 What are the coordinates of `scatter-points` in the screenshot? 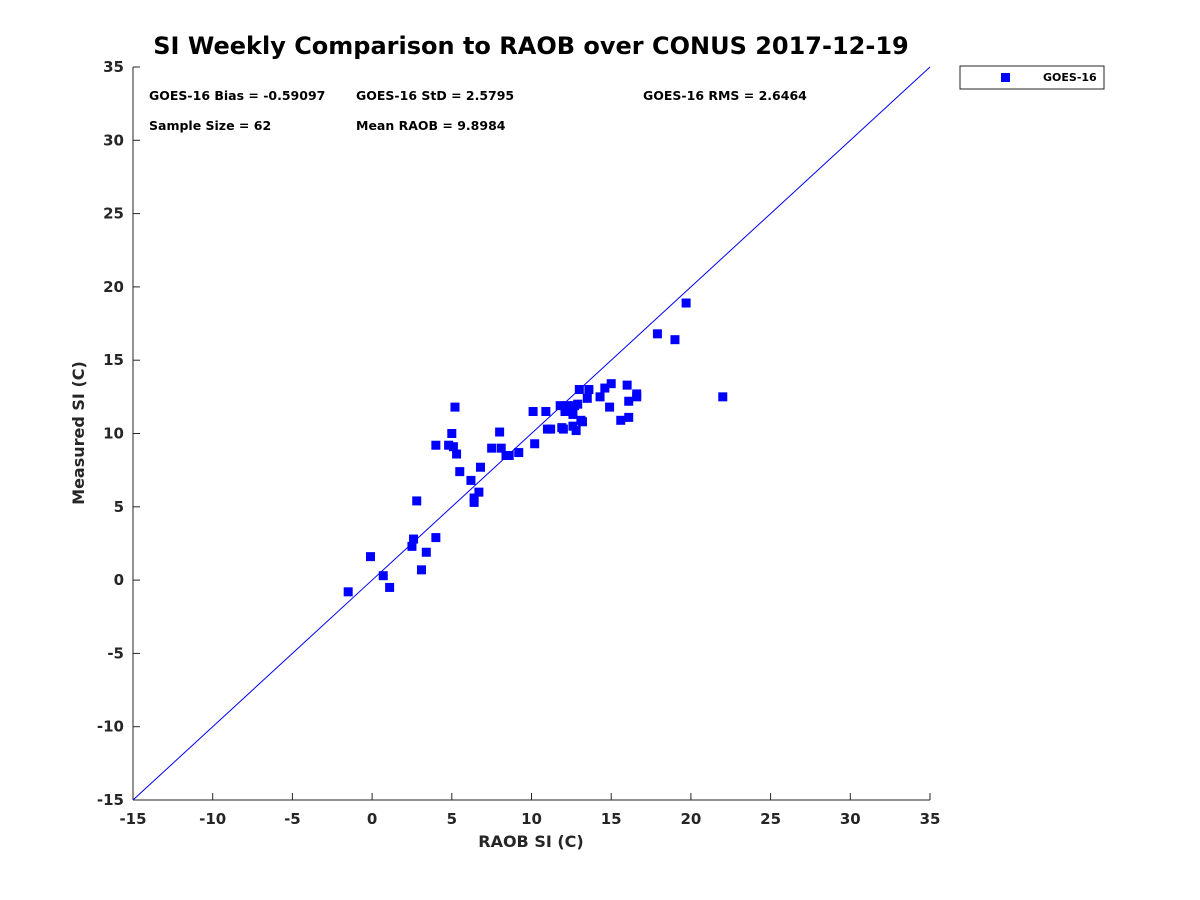 It's located at (535, 447).